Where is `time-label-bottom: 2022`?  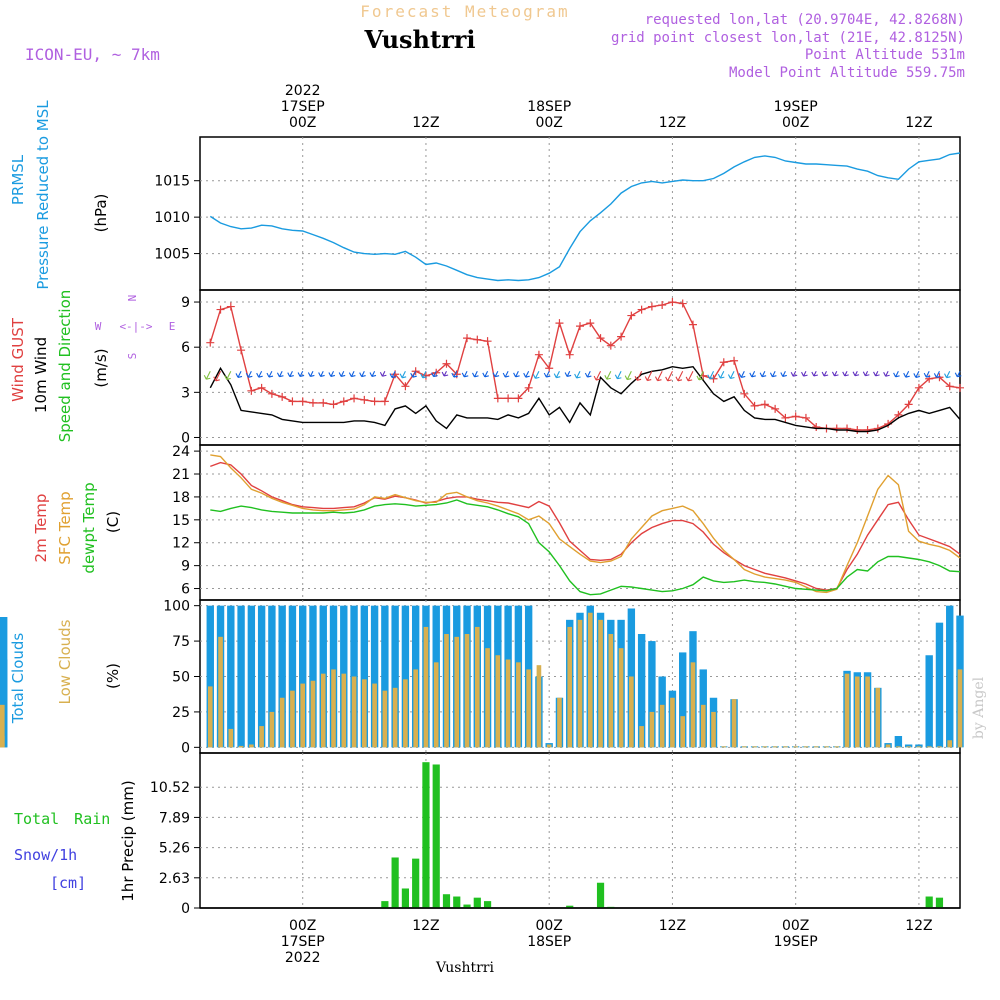
time-label-bottom: 2022 is located at coordinates (303, 958).